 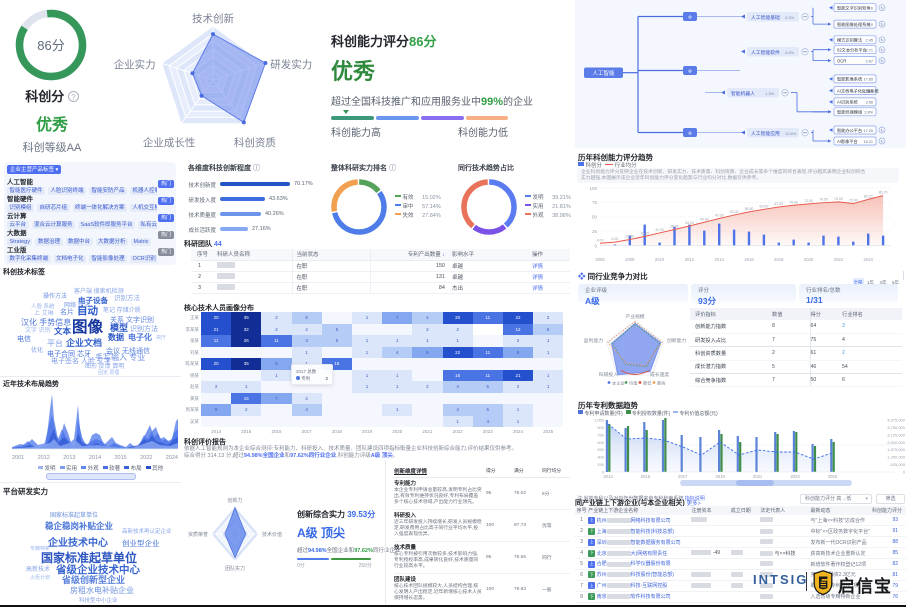 What do you see at coordinates (896, 420) in the screenshot?
I see `svg-text: 4,375,000` at bounding box center [896, 420].